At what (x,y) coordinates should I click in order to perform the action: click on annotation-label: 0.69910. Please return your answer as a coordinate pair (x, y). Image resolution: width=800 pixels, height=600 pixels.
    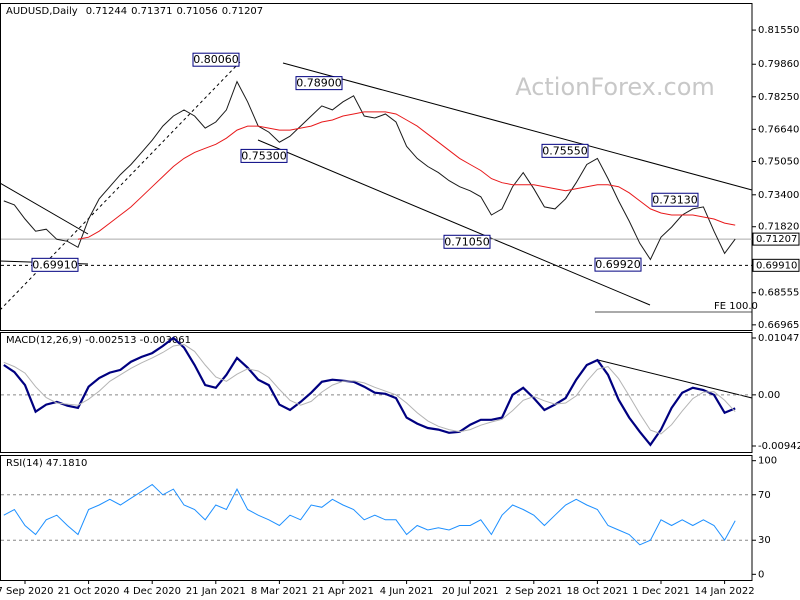
    Looking at the image, I should click on (55, 264).